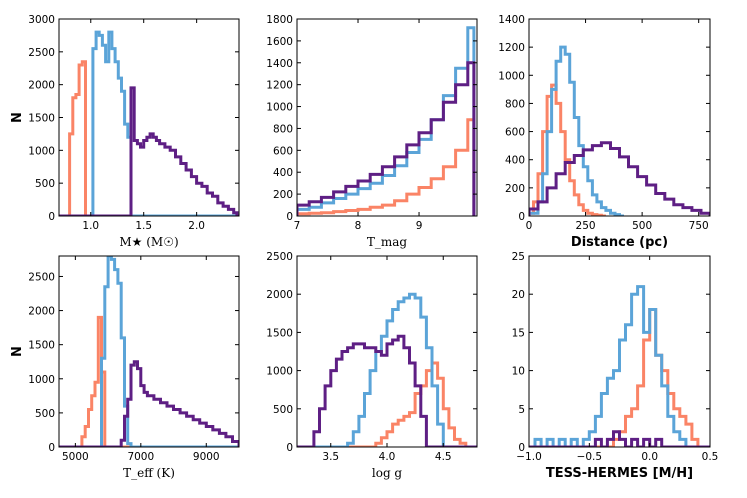 The image size is (747, 498). What do you see at coordinates (518, 372) in the screenshot?
I see `y-tick-label: 10` at bounding box center [518, 372].